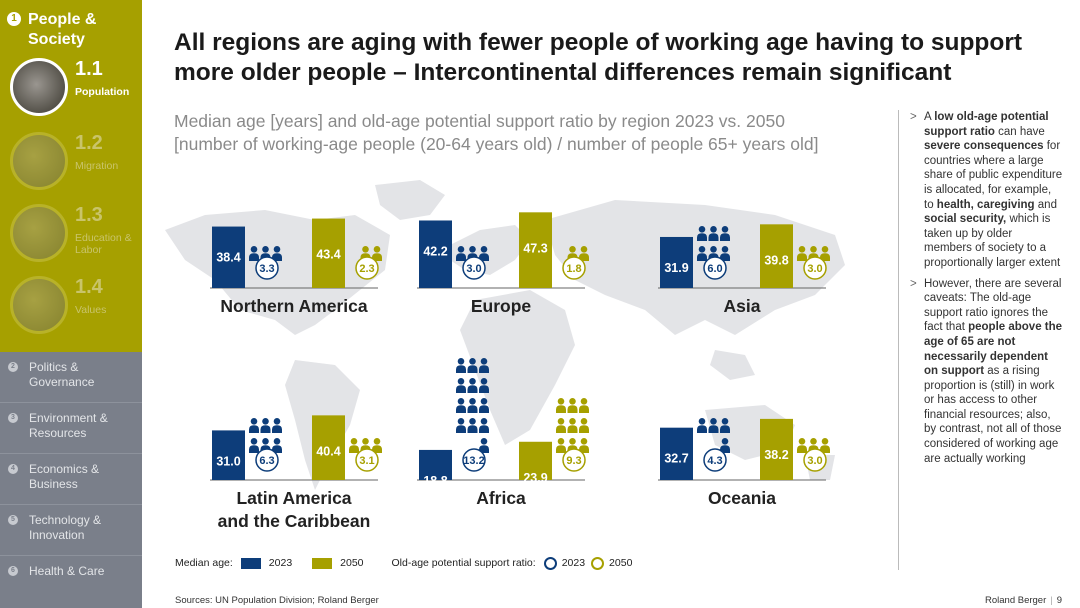 This screenshot has width=1080, height=608. Describe the element at coordinates (71, 87) in the screenshot. I see `sidebar-item-population: 1.1 Population` at that location.